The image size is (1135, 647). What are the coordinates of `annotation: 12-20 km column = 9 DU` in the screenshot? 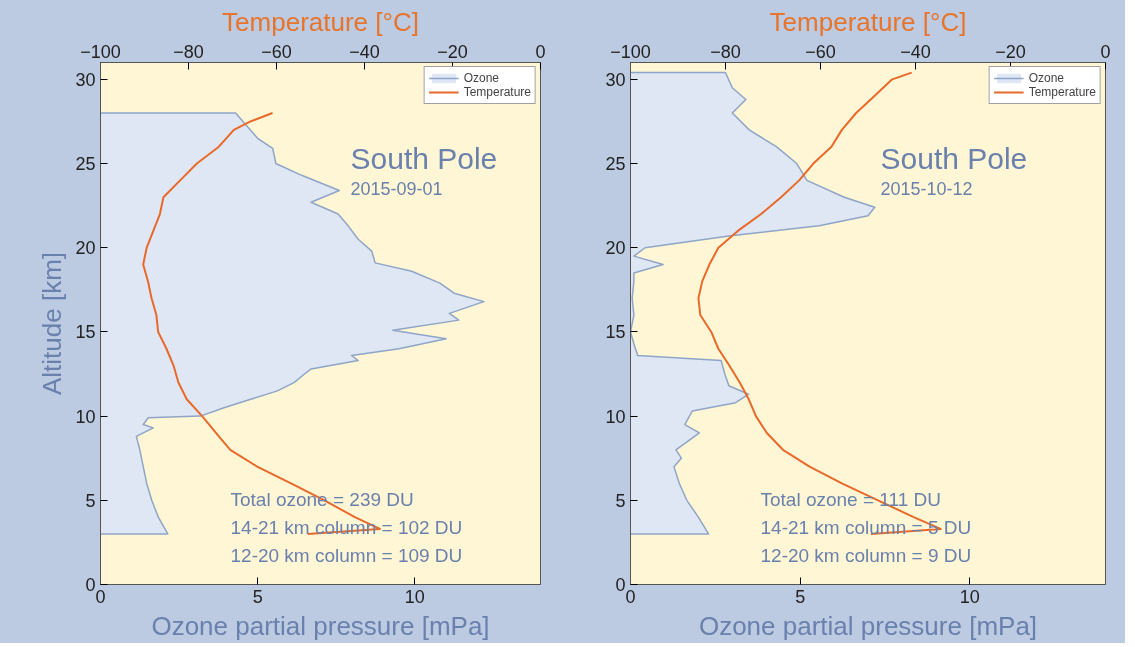 It's located at (866, 555).